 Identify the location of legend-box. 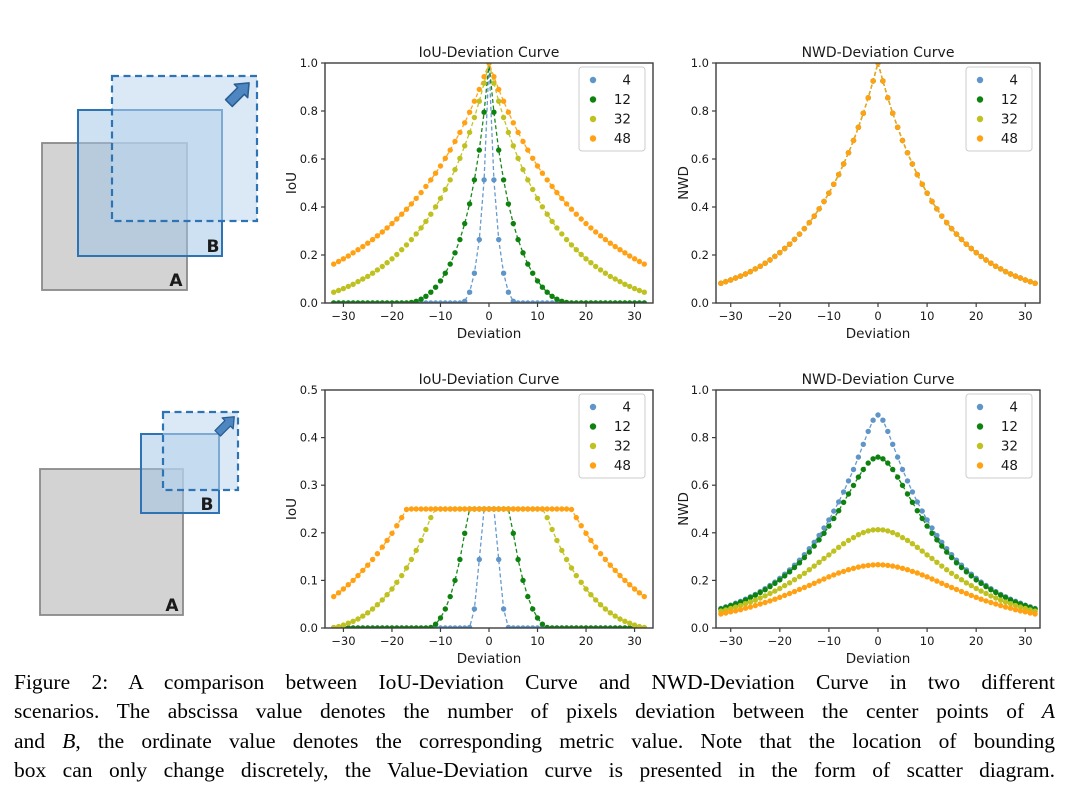
(612, 109).